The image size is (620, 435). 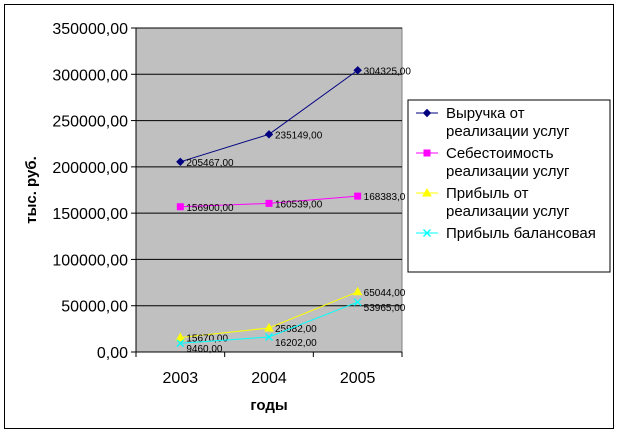 I want to click on legend-box, so click(x=509, y=186).